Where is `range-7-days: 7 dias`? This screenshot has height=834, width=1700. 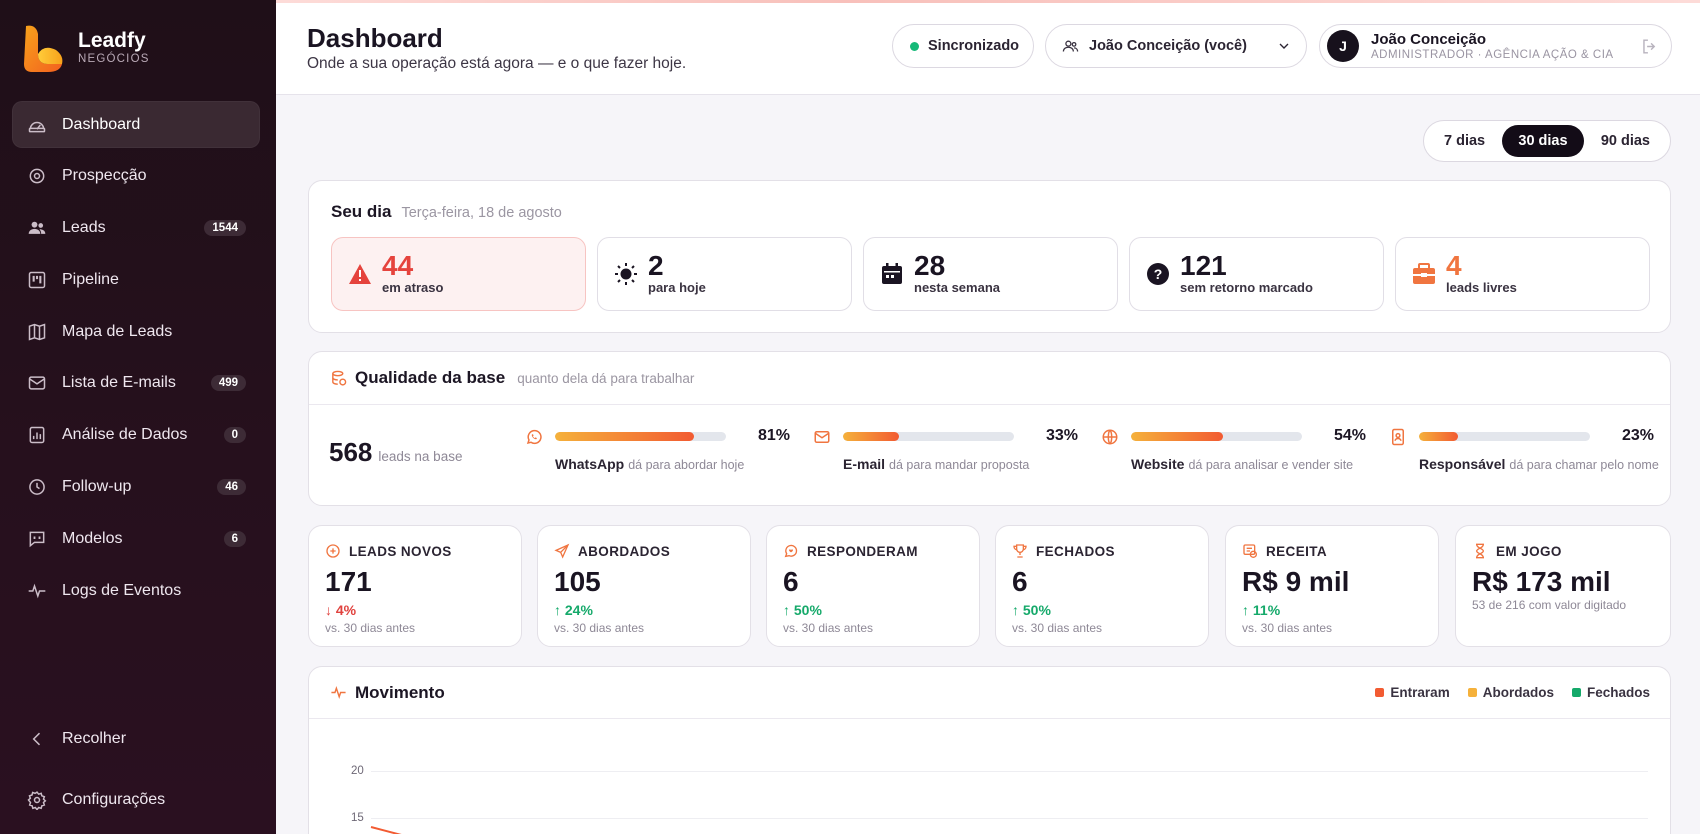 range-7-days: 7 dias is located at coordinates (1465, 141).